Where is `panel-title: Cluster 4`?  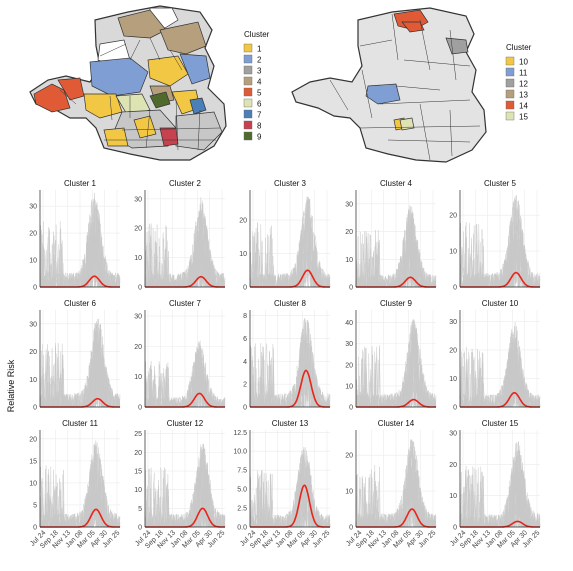 panel-title: Cluster 4 is located at coordinates (396, 183).